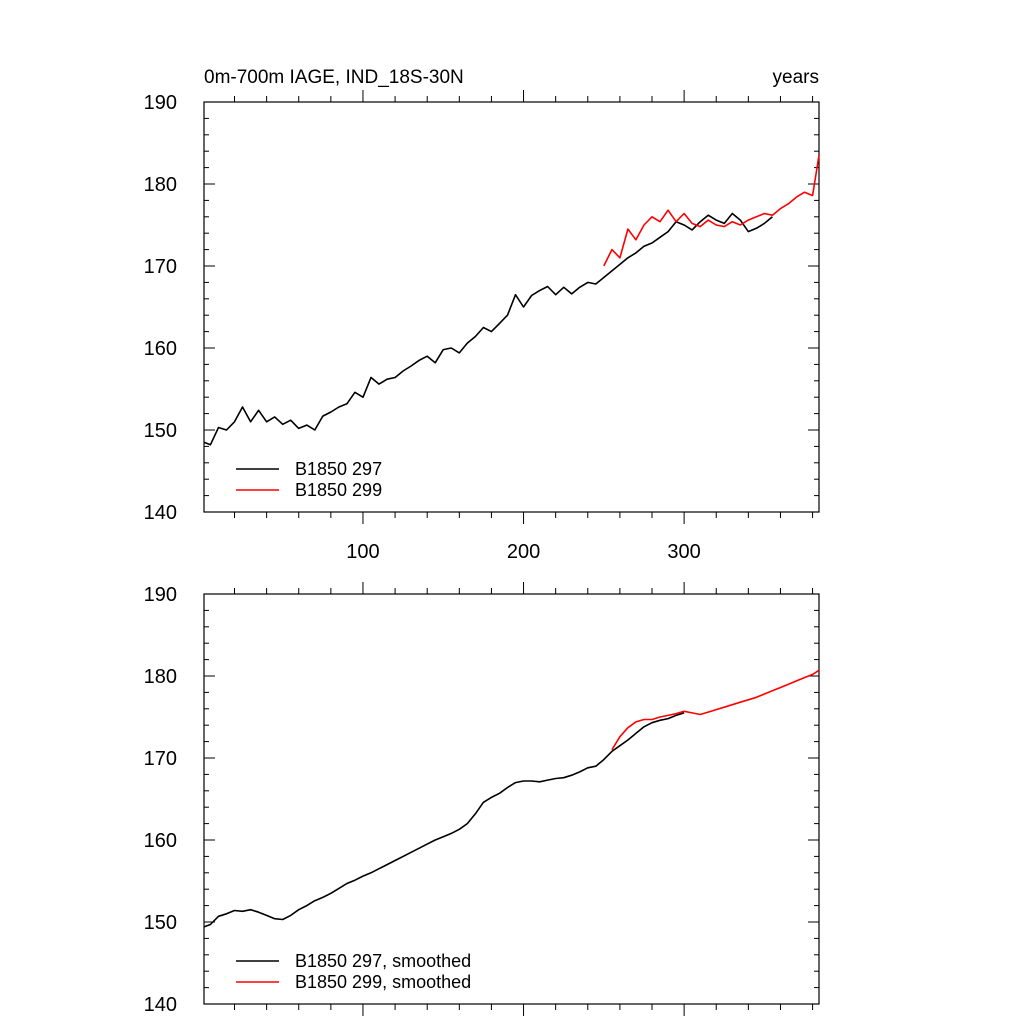  What do you see at coordinates (796, 77) in the screenshot?
I see `units-label: years` at bounding box center [796, 77].